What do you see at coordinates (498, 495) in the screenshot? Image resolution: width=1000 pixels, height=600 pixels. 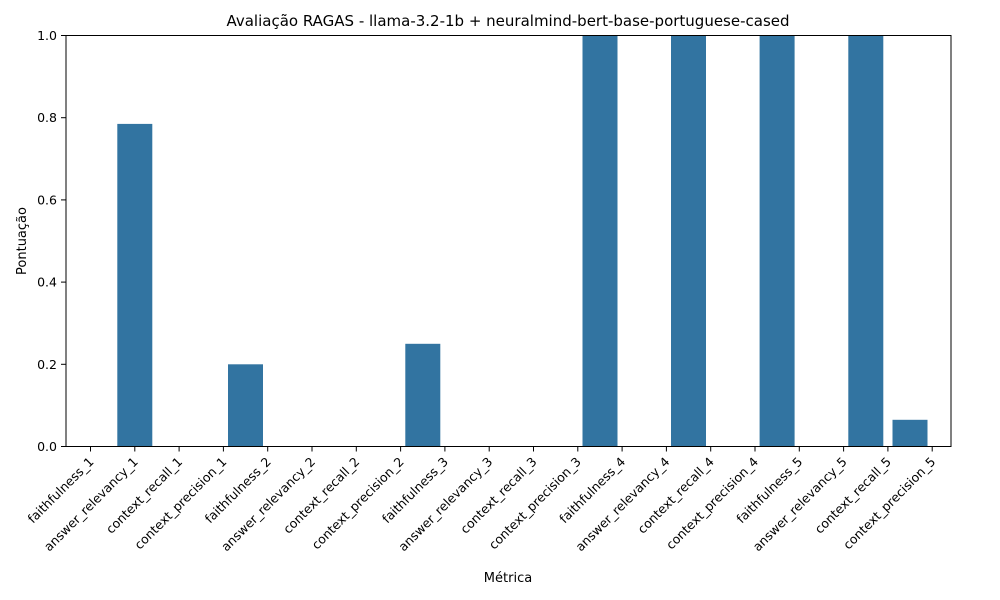 I see `x-tick-label: context_recall_3` at bounding box center [498, 495].